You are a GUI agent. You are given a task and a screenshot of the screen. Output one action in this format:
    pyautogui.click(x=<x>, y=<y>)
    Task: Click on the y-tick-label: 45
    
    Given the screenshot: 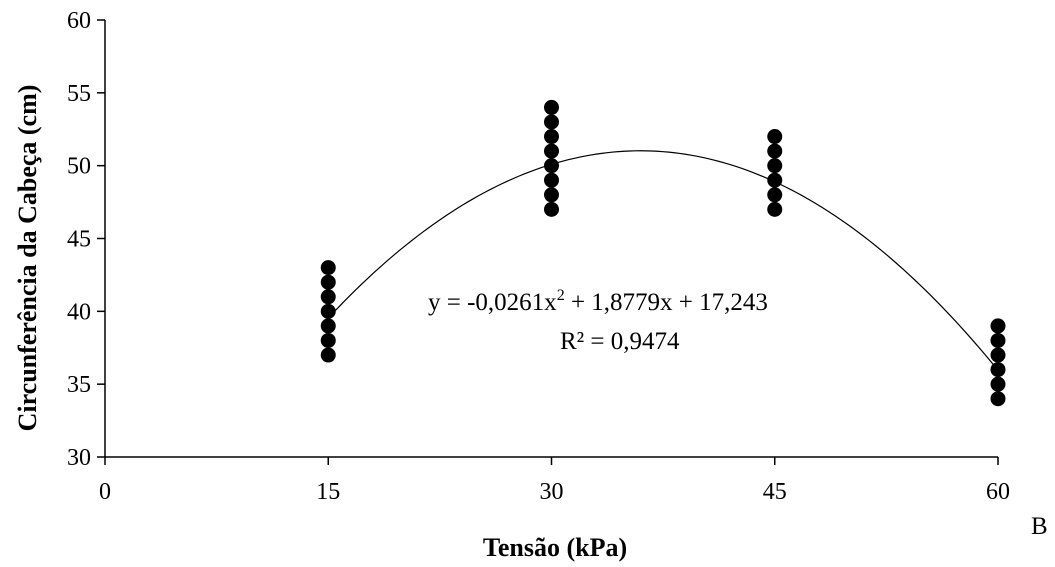 What is the action you would take?
    pyautogui.click(x=79, y=240)
    